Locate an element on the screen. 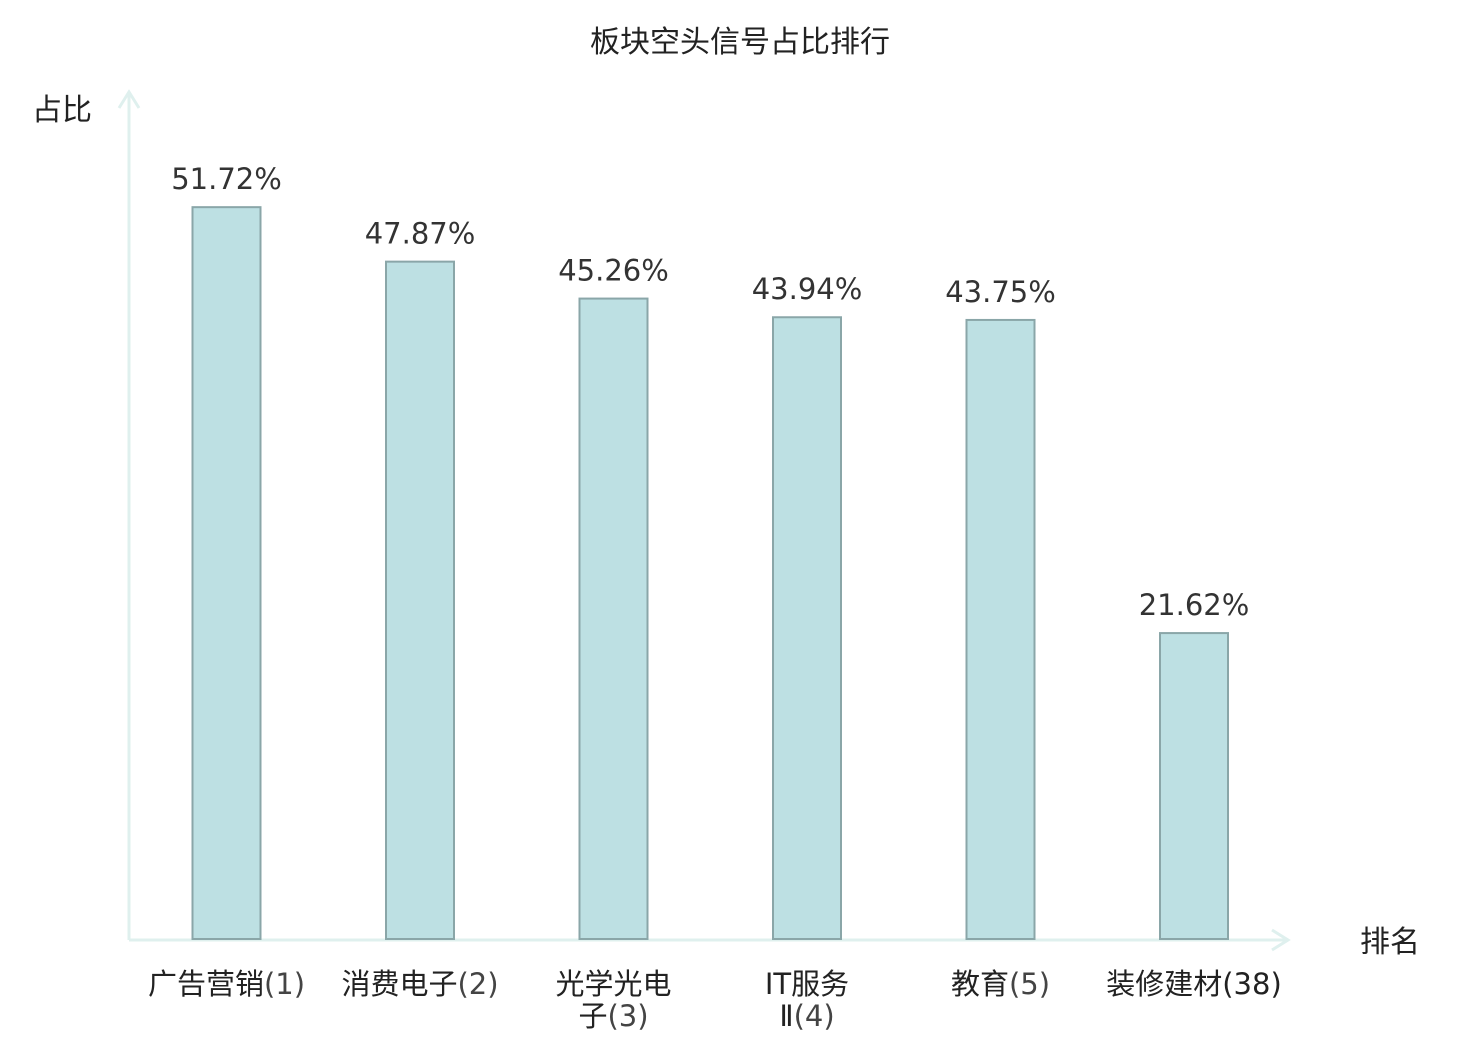 The width and height of the screenshot is (1480, 1040). category-name: IT服务 is located at coordinates (807, 984).